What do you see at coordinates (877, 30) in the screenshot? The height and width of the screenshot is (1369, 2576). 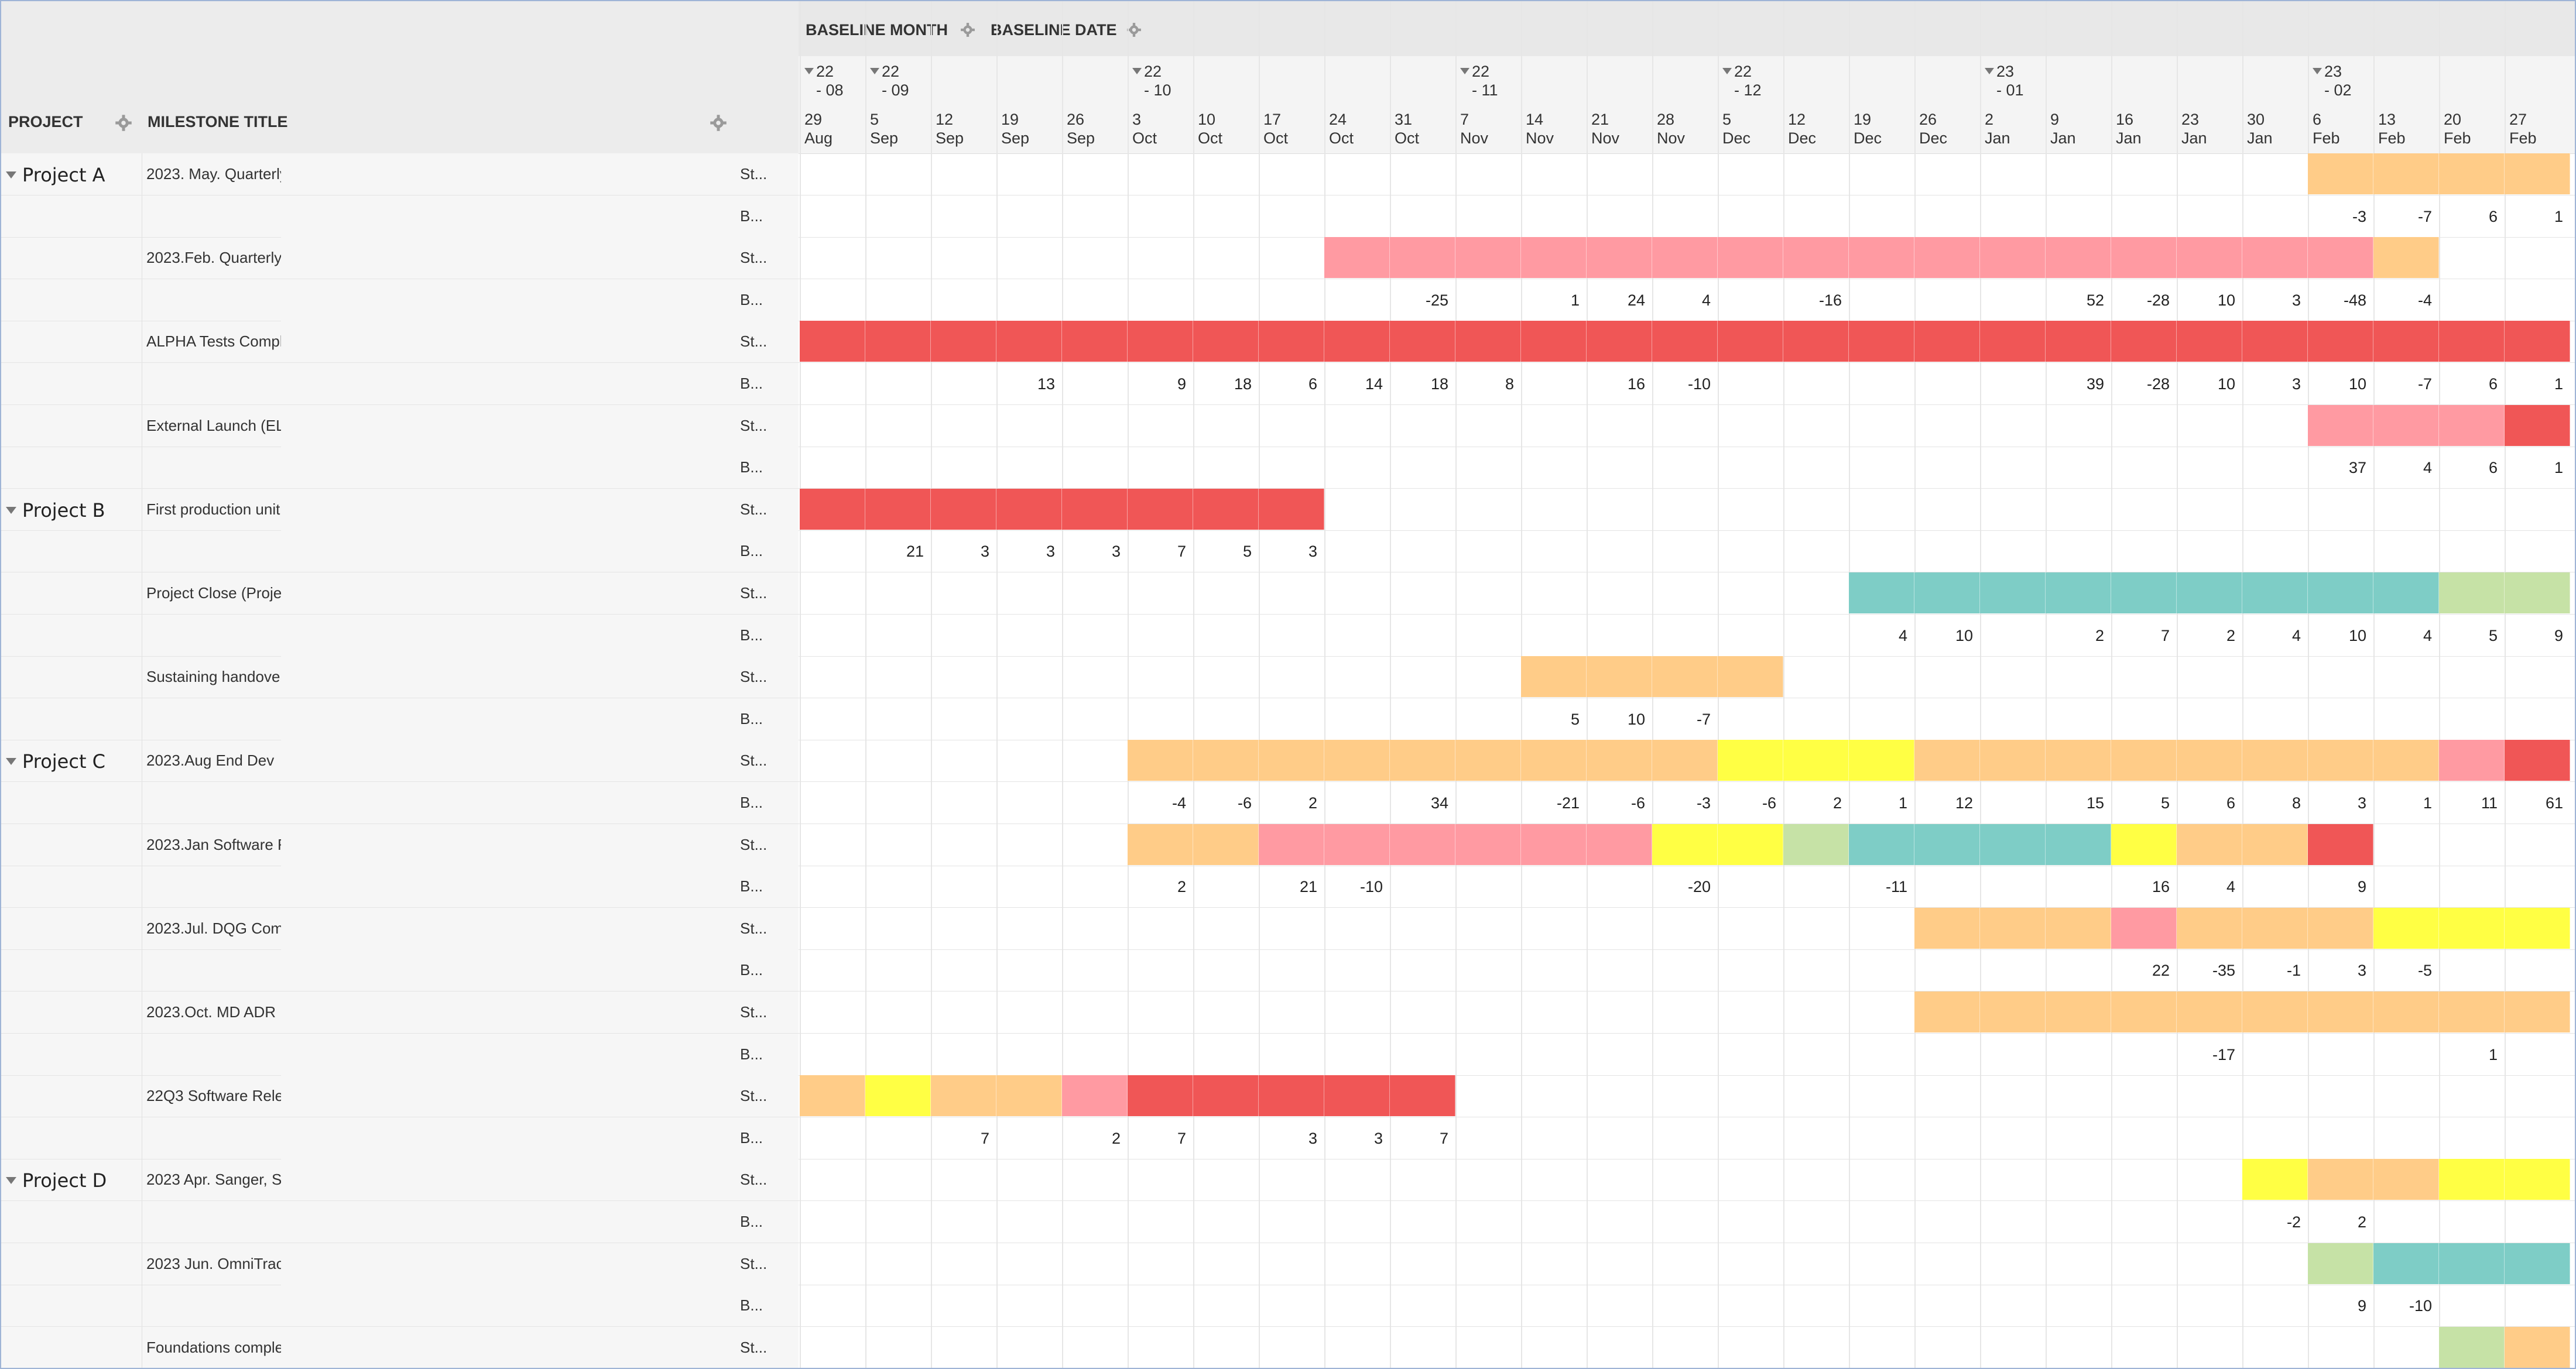 I see `baseline-month-header: BASELINE MONTH` at bounding box center [877, 30].